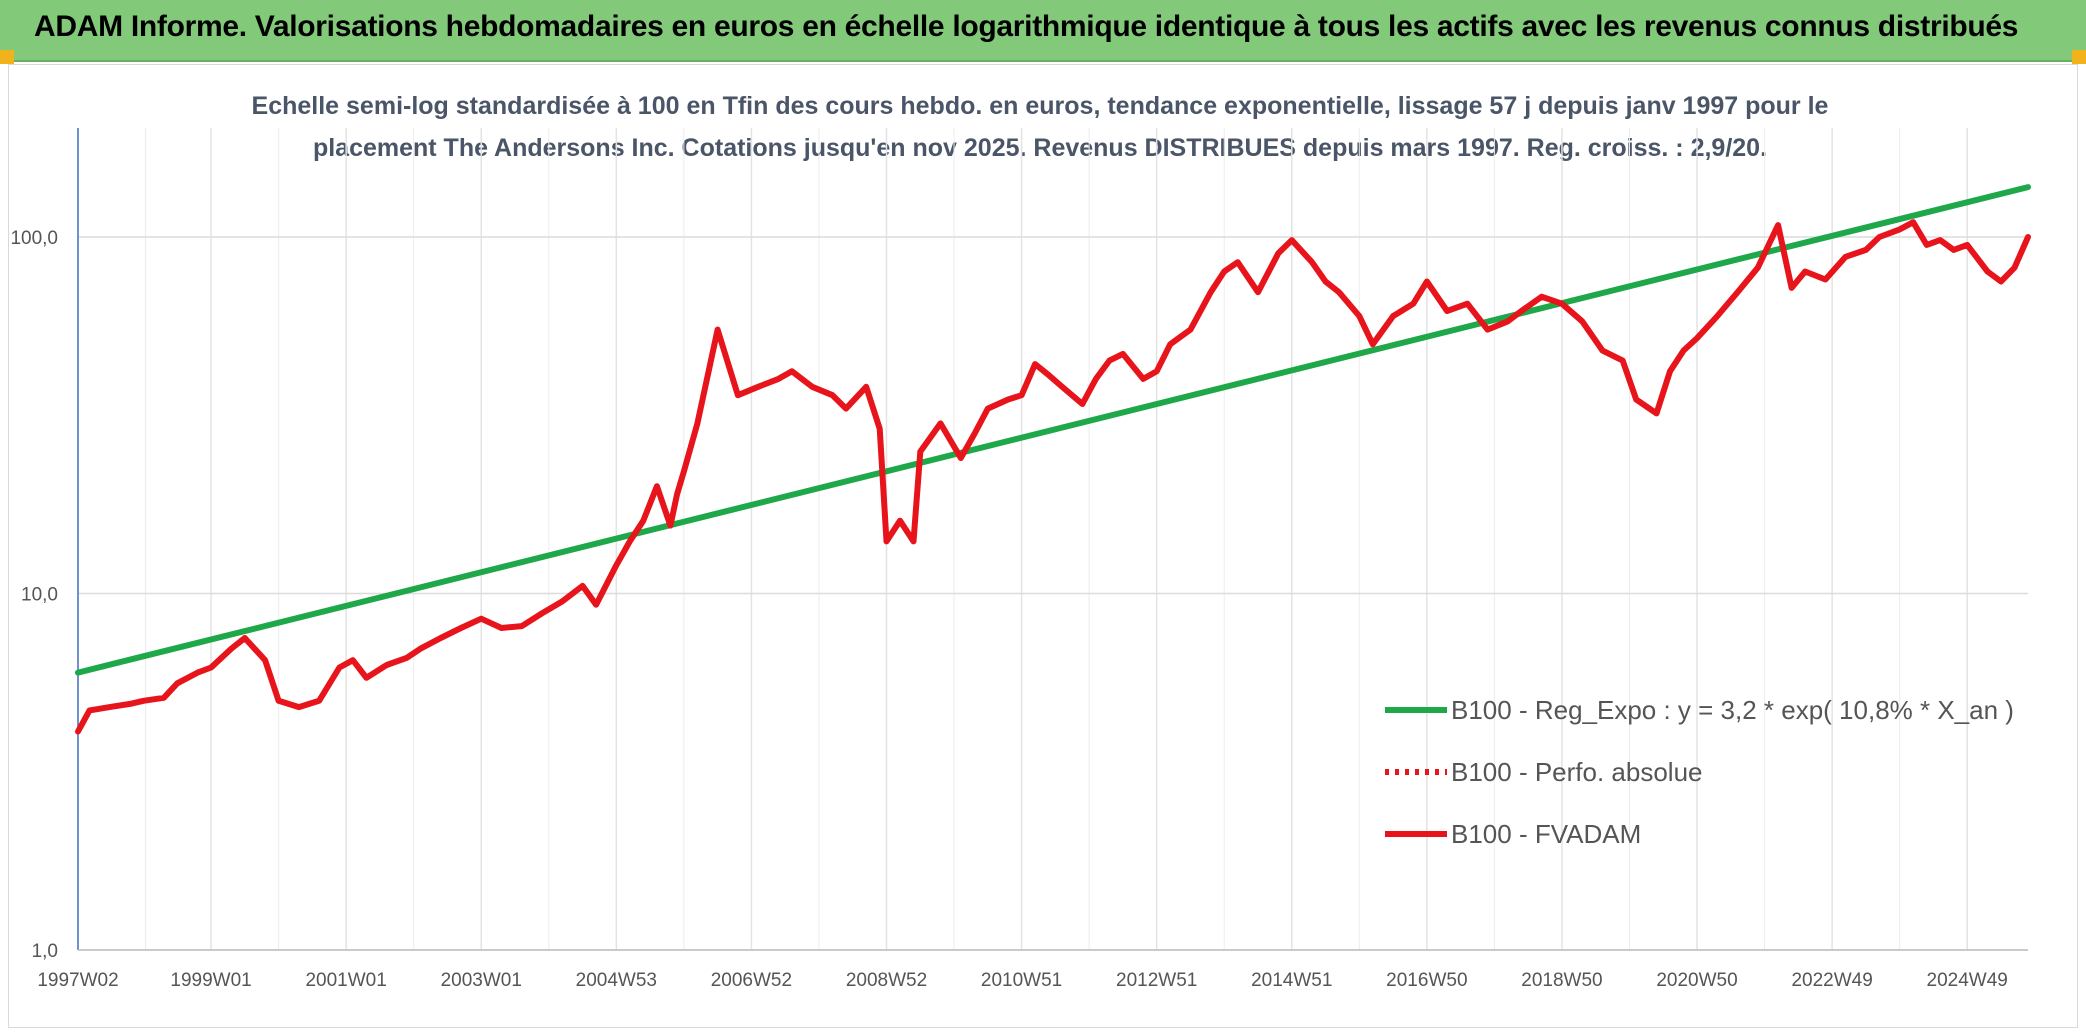 Image resolution: width=2086 pixels, height=1033 pixels. I want to click on legend-label: B100 - Perfo. absolue, so click(1577, 772).